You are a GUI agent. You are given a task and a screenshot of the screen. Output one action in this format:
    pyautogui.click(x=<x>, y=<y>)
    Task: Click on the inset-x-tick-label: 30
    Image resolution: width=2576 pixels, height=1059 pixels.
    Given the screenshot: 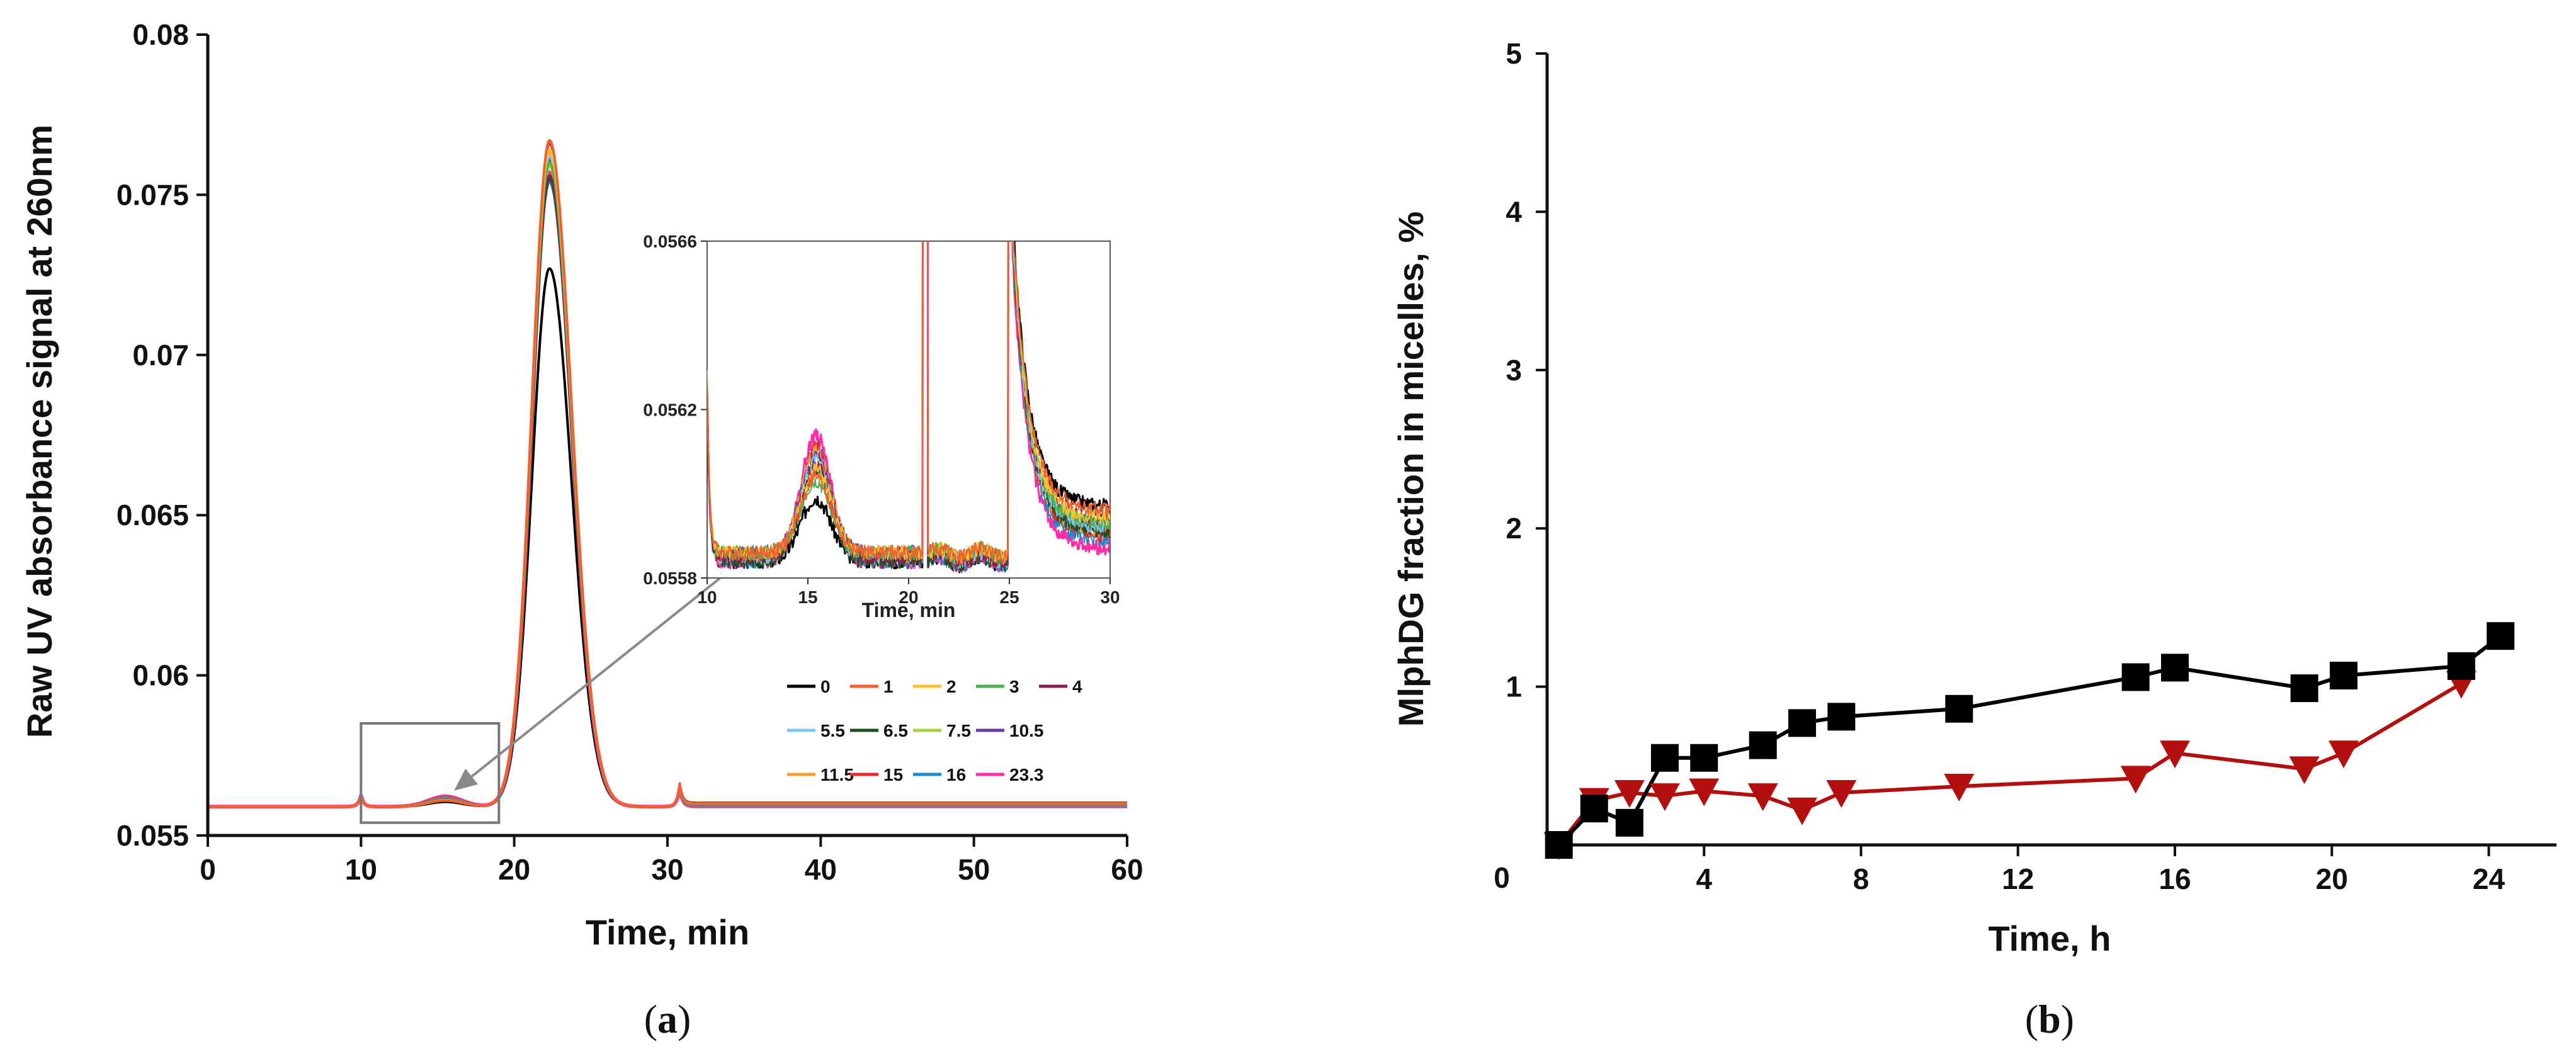 What is the action you would take?
    pyautogui.click(x=1110, y=597)
    